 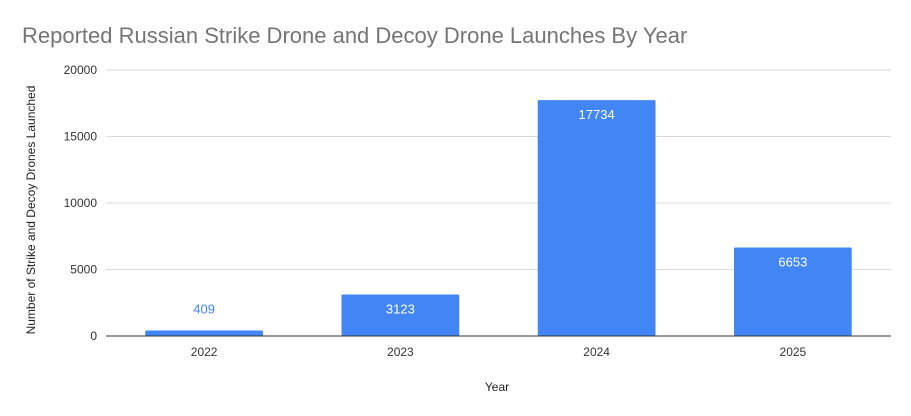 What do you see at coordinates (93, 336) in the screenshot?
I see `y-tick-label: 0` at bounding box center [93, 336].